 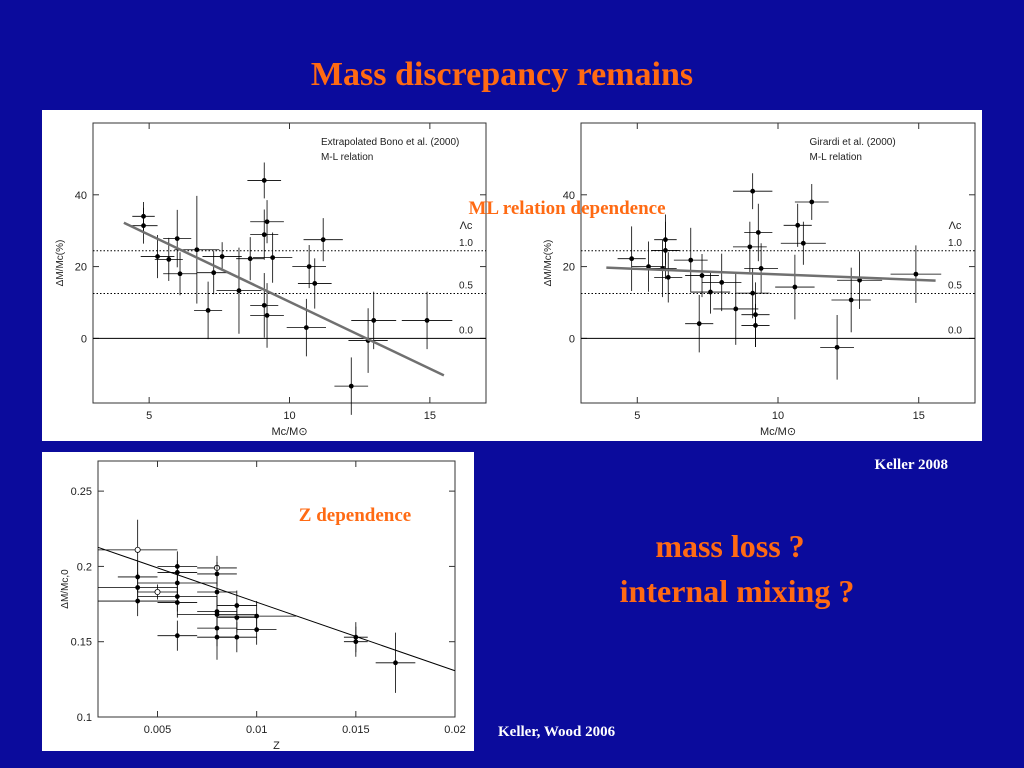 I want to click on annotation: Girardi et al. (2000), so click(x=853, y=142).